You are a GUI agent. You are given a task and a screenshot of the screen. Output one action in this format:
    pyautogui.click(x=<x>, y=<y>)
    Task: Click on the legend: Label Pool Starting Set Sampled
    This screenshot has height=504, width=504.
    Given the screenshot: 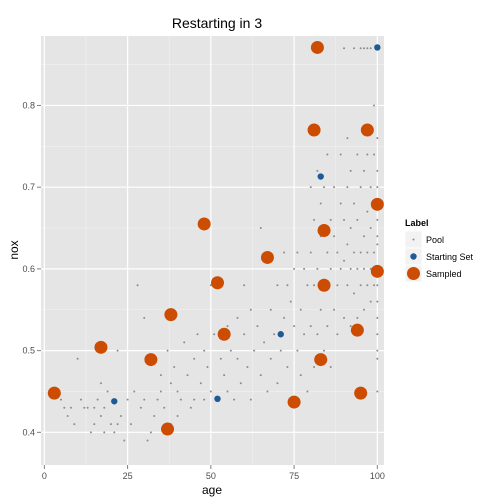 What is the action you would take?
    pyautogui.click(x=439, y=250)
    